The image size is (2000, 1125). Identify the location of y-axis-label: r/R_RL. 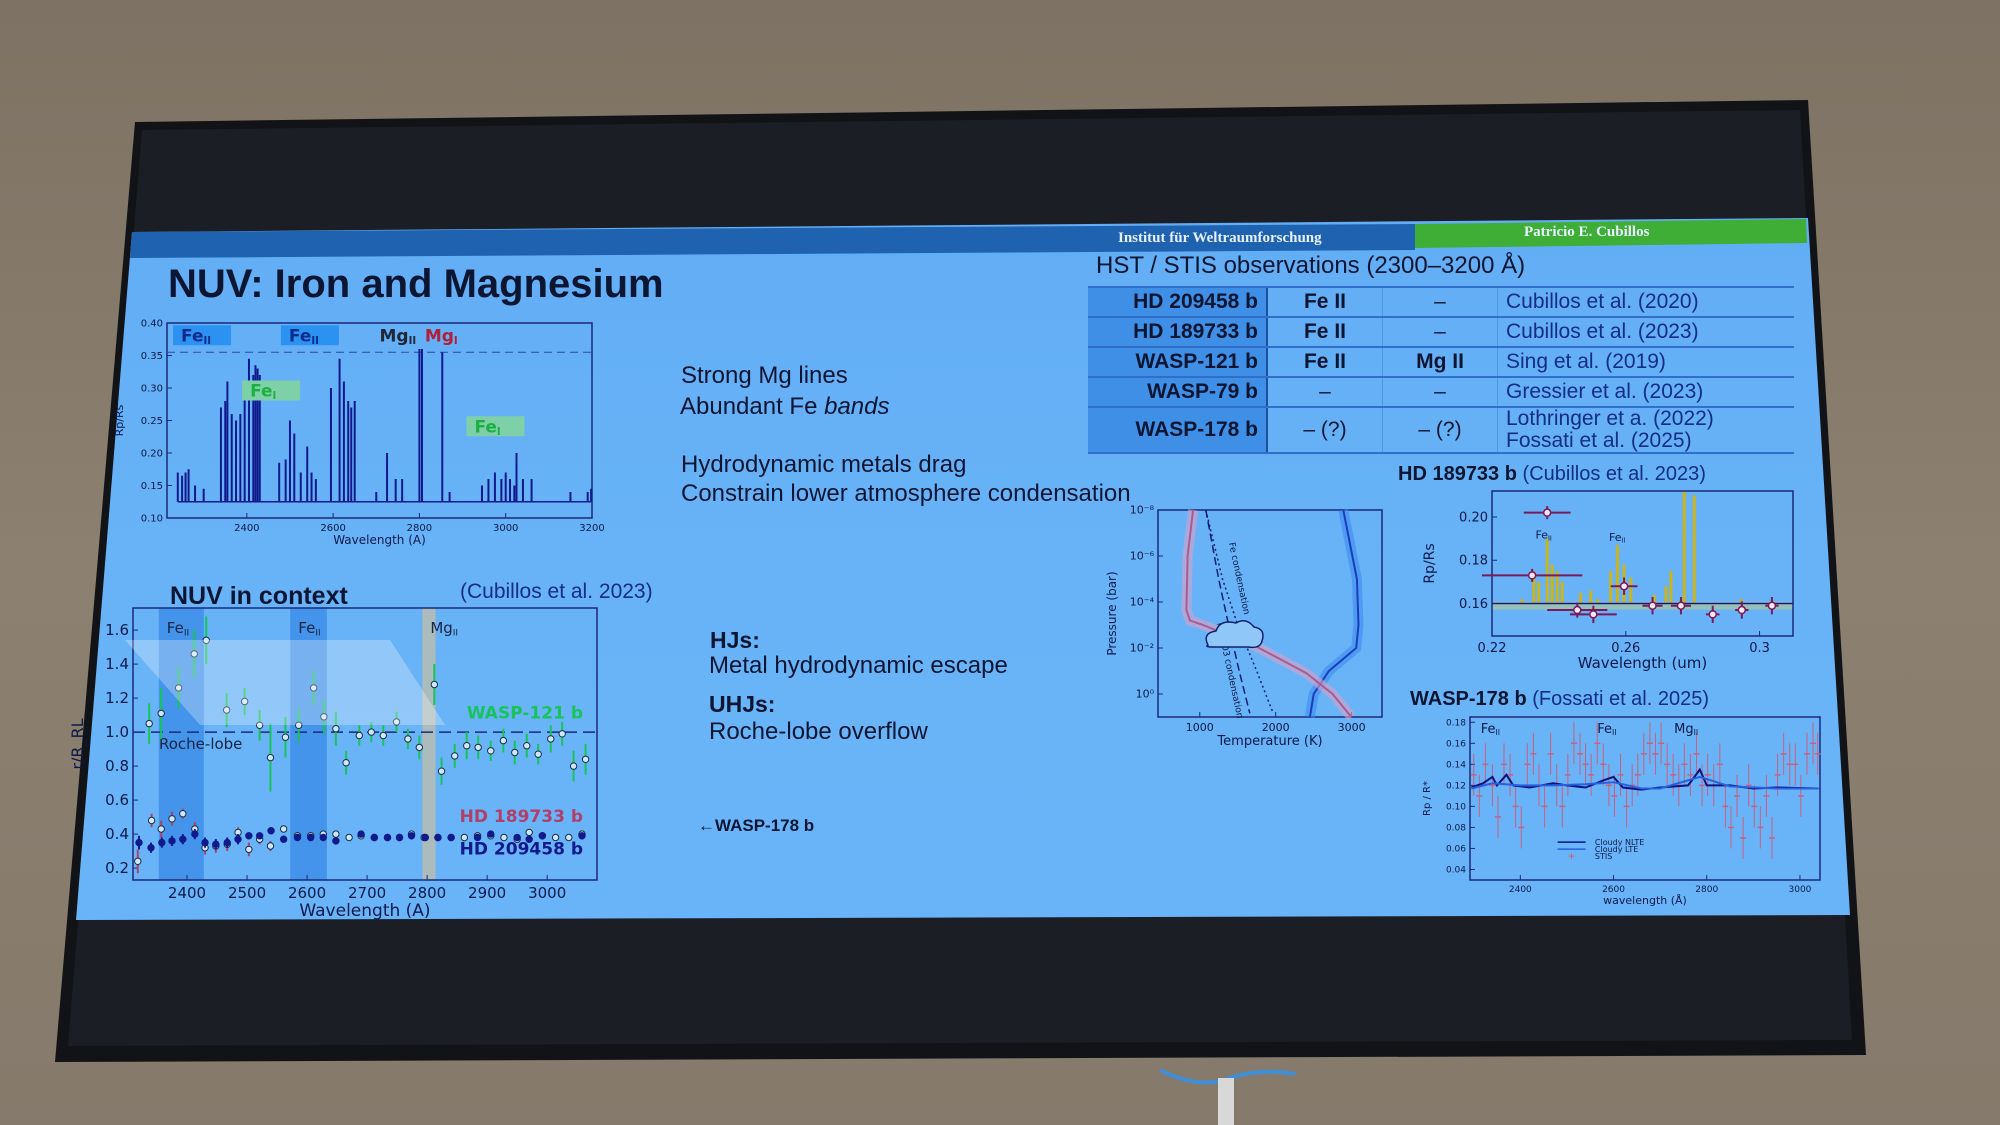
(78, 743).